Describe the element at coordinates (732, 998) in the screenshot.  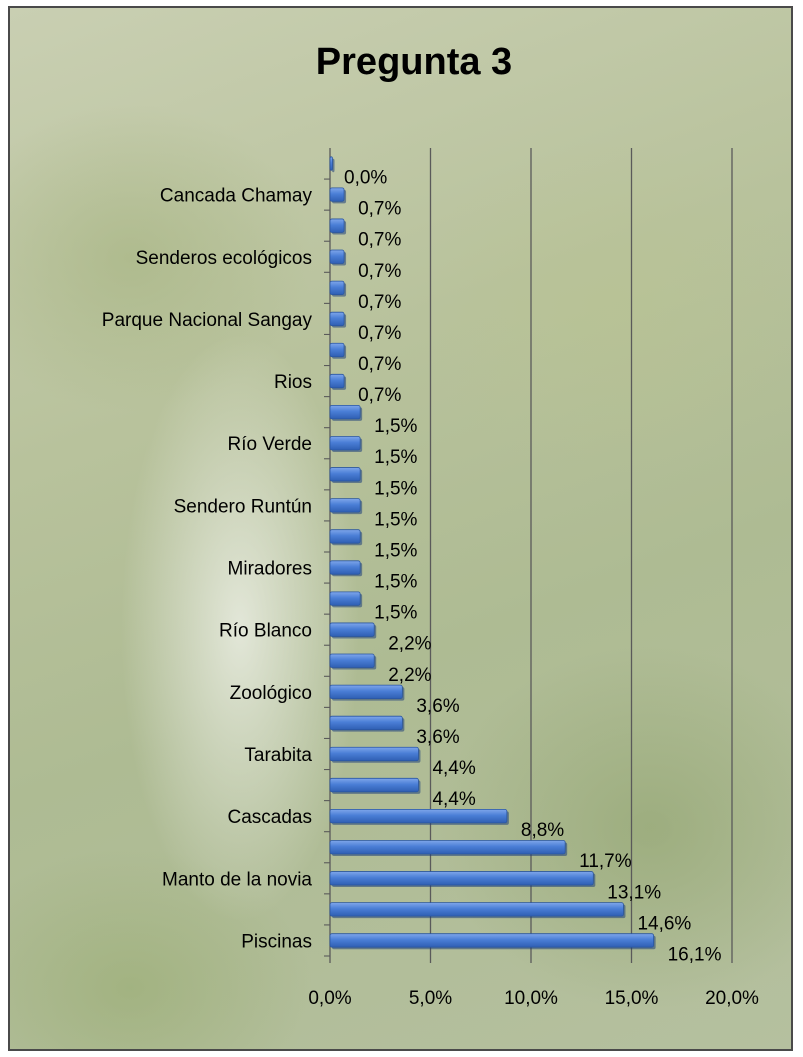
I see `x-tick-label: 20,0%` at that location.